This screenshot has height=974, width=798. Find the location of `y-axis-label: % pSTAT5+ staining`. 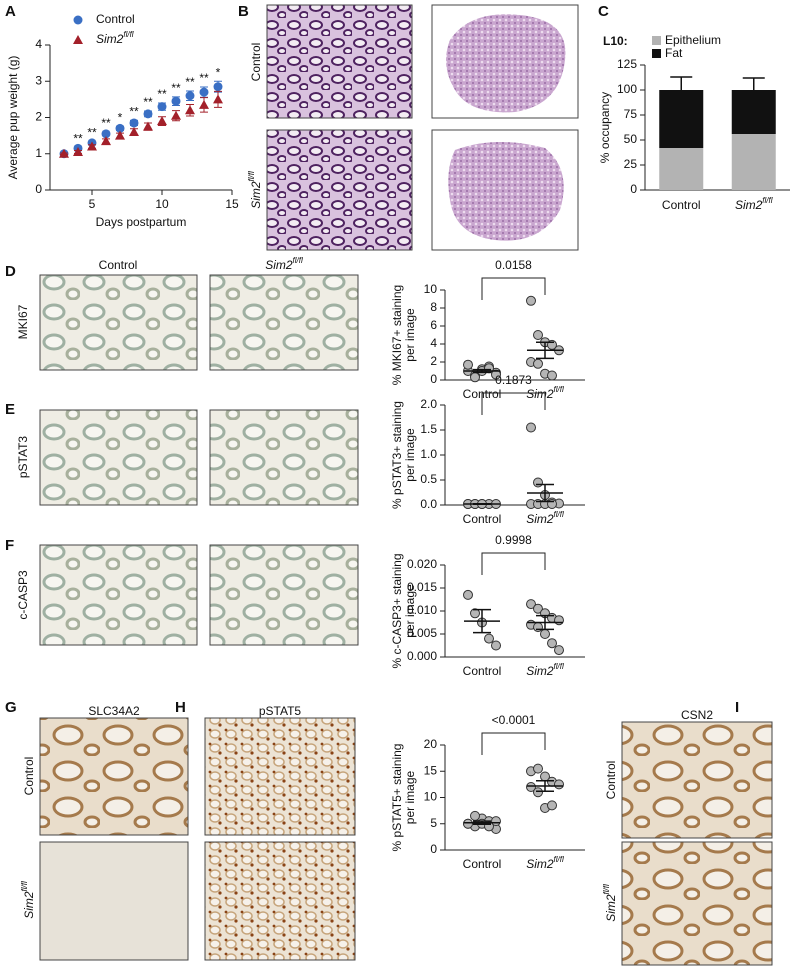

y-axis-label: % pSTAT5+ staining is located at coordinates (397, 798).